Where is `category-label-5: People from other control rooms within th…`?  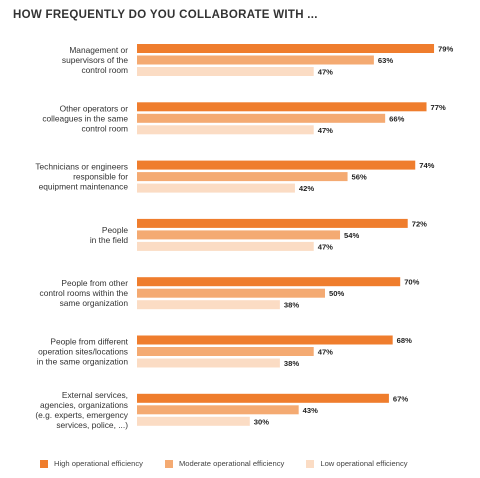 category-label-5: People from other control rooms within th… is located at coordinates (84, 293).